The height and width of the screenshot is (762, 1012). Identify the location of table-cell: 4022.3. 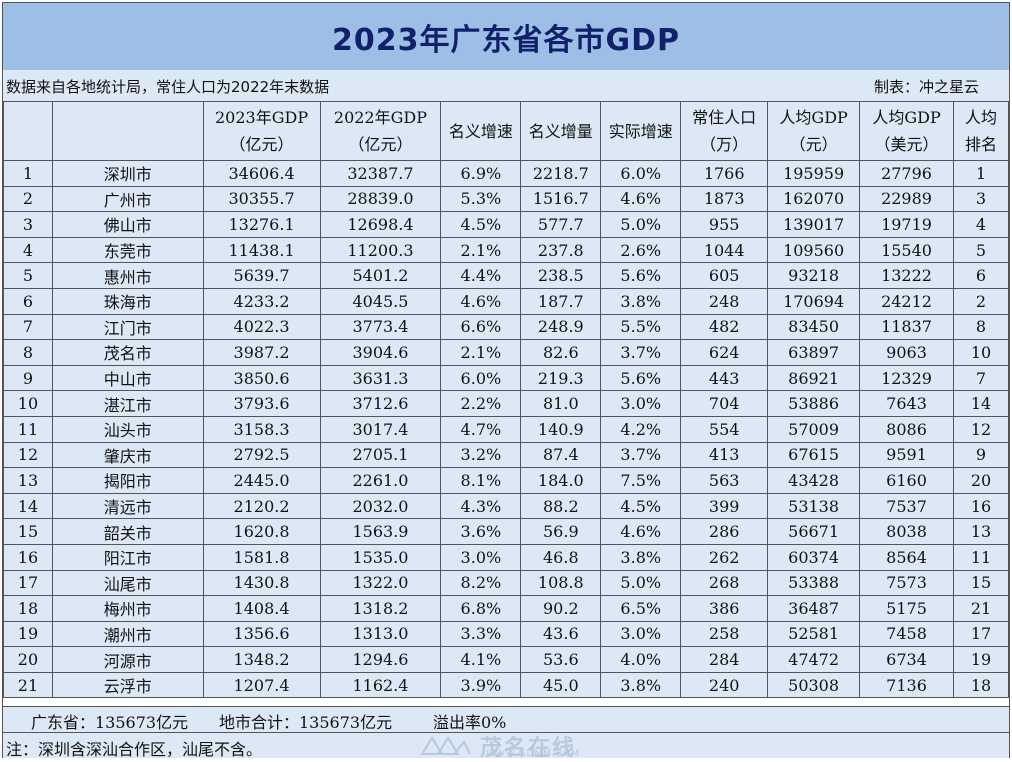
(261, 327).